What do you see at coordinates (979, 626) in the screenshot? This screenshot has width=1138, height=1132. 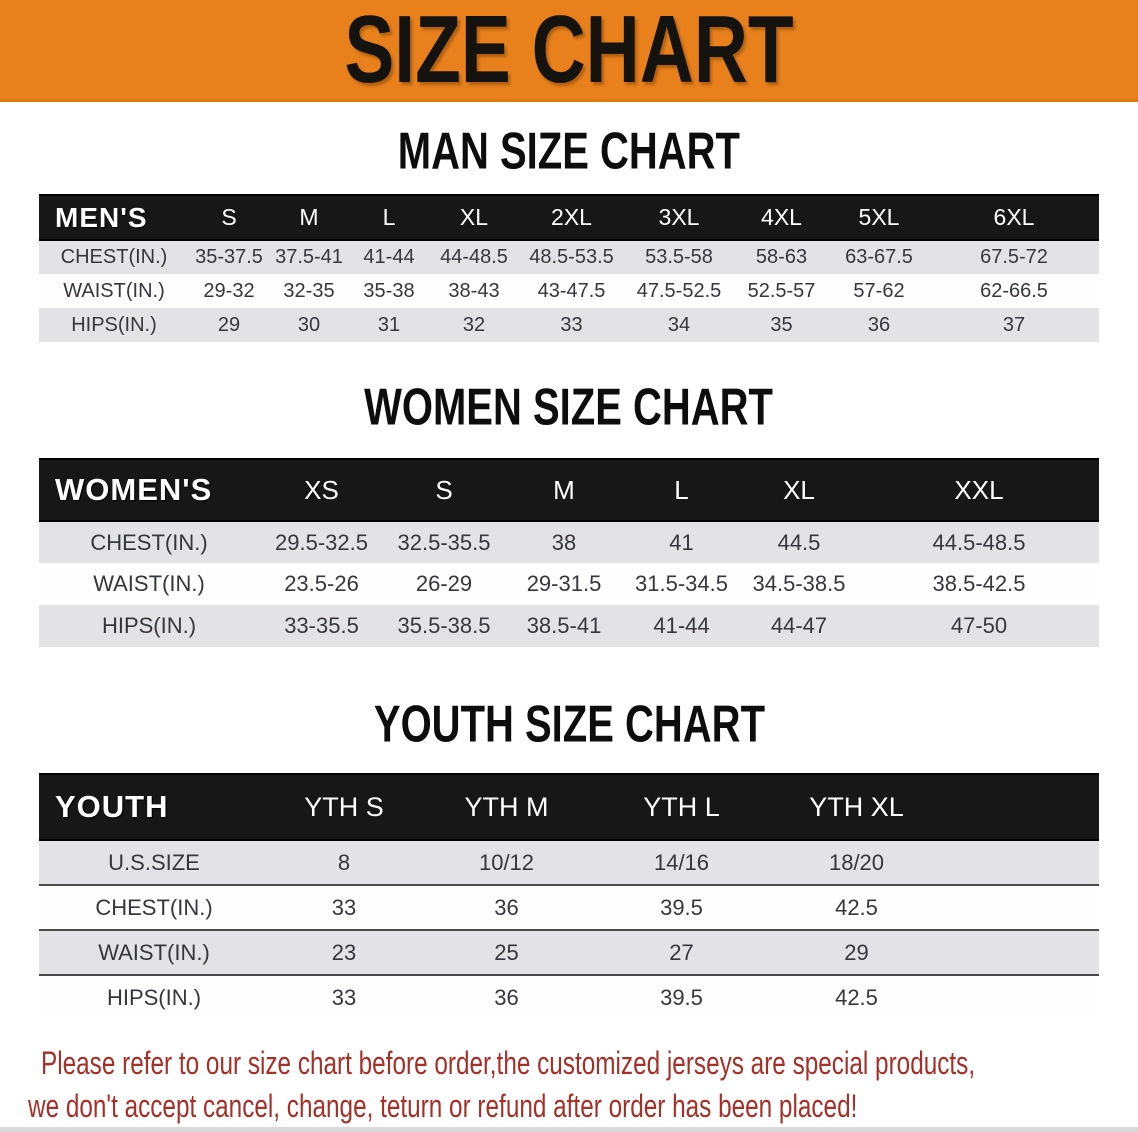 I see `size-cell: 47-50` at bounding box center [979, 626].